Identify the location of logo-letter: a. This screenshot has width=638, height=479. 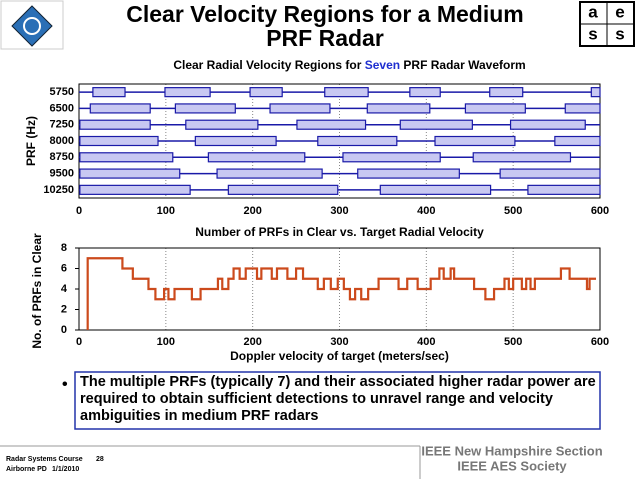
(593, 11).